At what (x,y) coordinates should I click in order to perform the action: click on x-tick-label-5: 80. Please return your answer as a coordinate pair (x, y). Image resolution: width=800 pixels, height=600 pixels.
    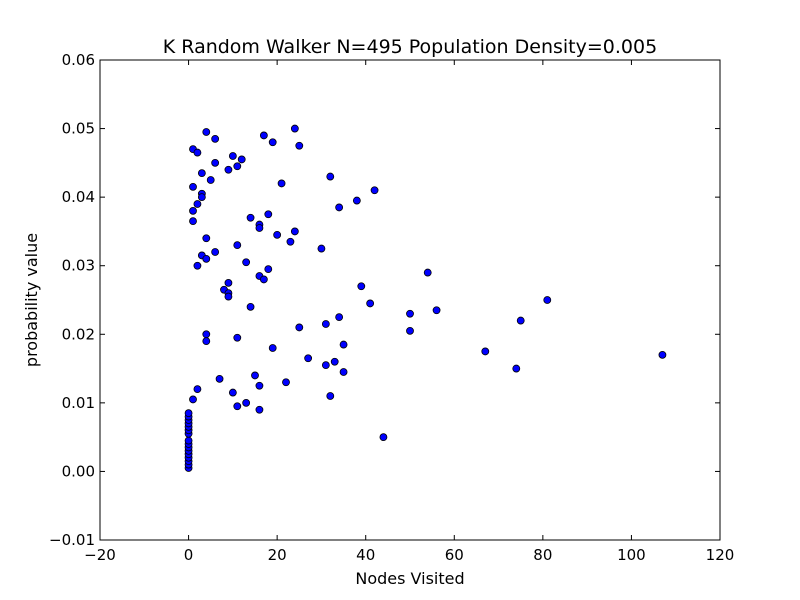
    Looking at the image, I should click on (542, 555).